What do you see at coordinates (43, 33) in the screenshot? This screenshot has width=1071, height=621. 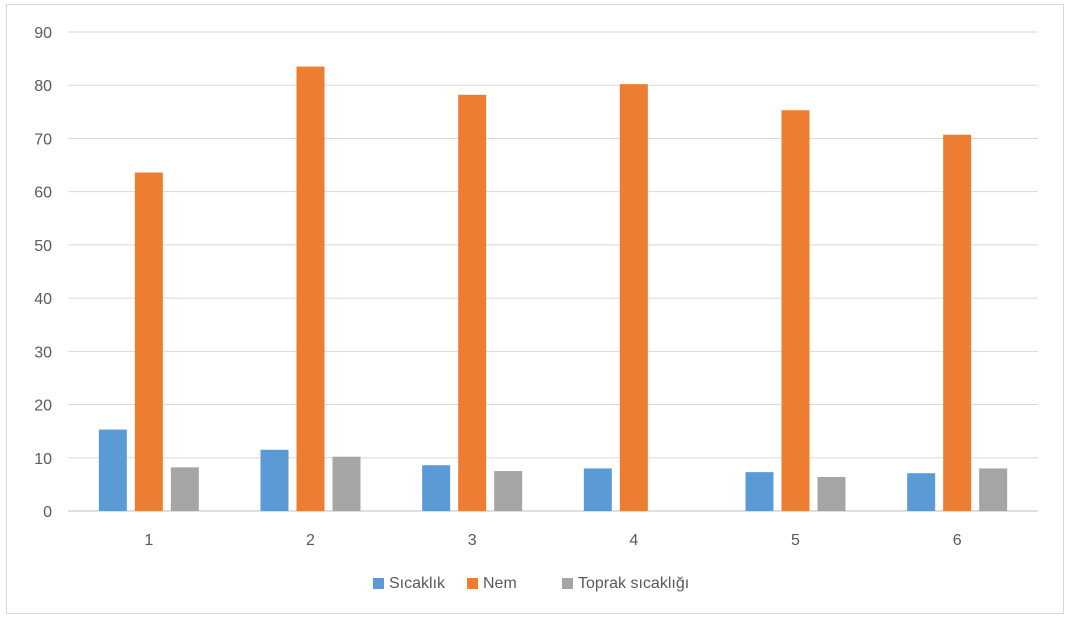 I see `y-tick-label: 90` at bounding box center [43, 33].